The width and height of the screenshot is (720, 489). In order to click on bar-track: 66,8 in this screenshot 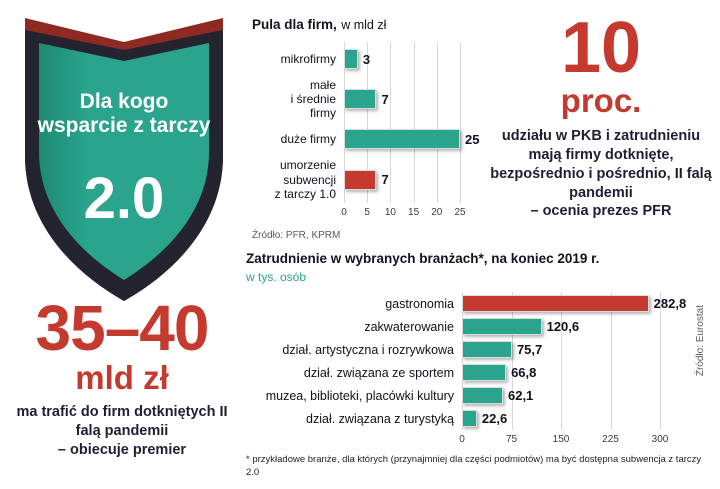, I will do `click(561, 372)`.